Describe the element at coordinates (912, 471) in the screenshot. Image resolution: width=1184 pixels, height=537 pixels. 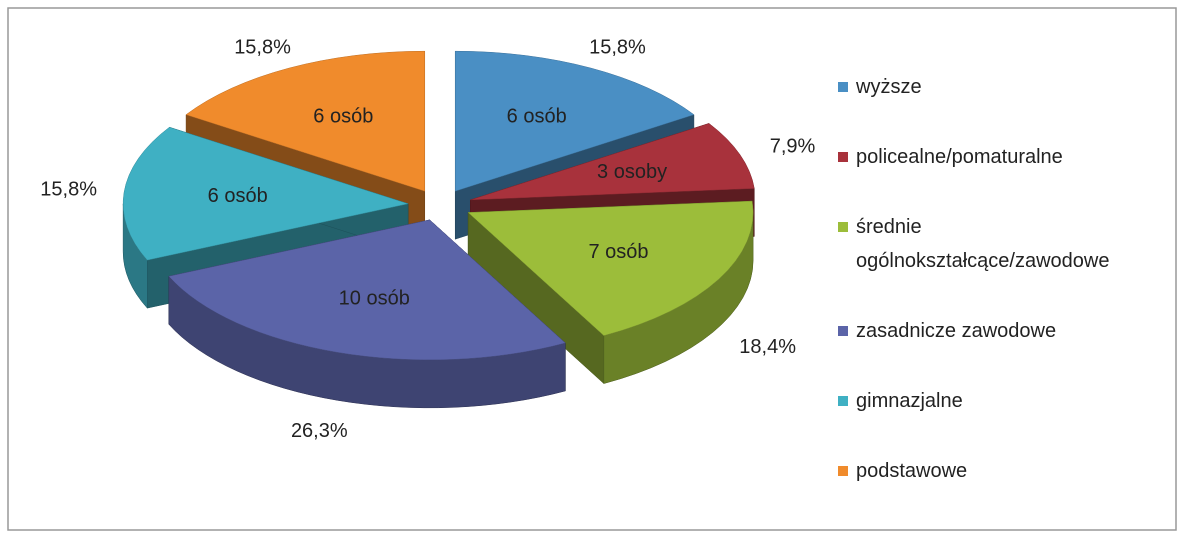
I see `legend-label: podstawowe` at that location.